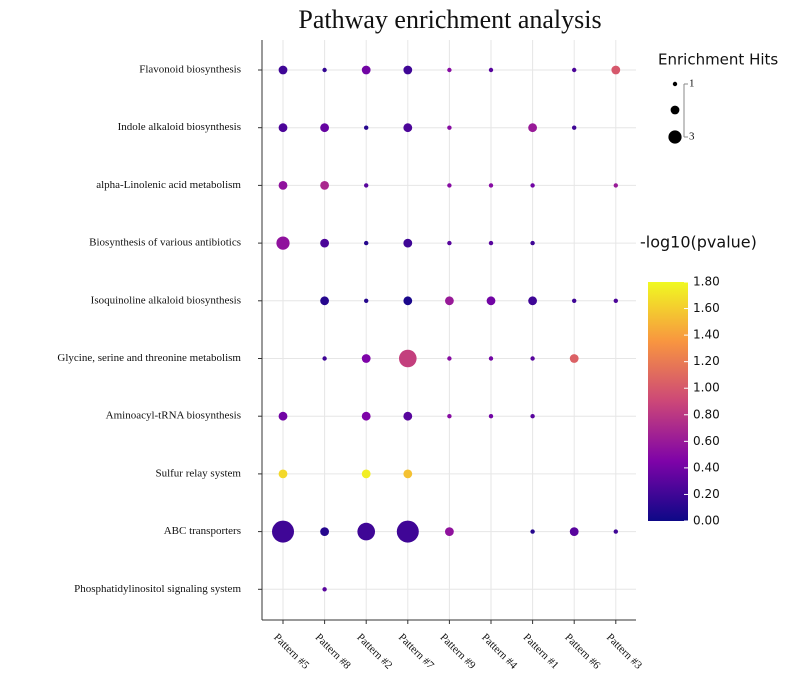  What do you see at coordinates (706, 414) in the screenshot?
I see `colorbar-tick-label: 0.80` at bounding box center [706, 414].